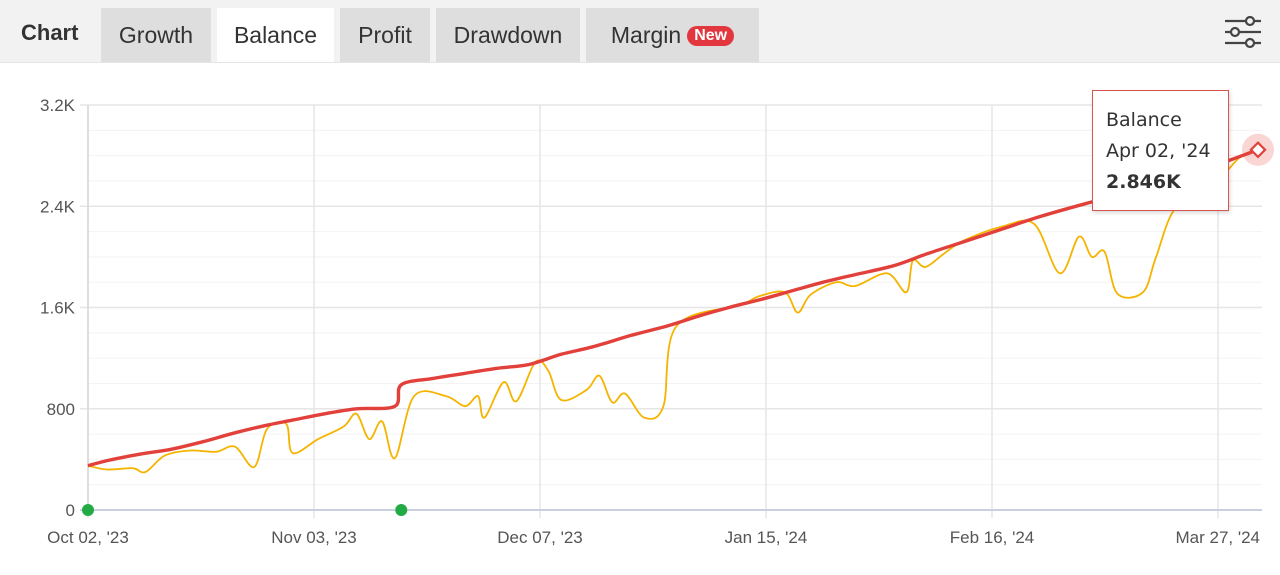 The height and width of the screenshot is (575, 1280). I want to click on tab-margin: Margin New, so click(672, 35).